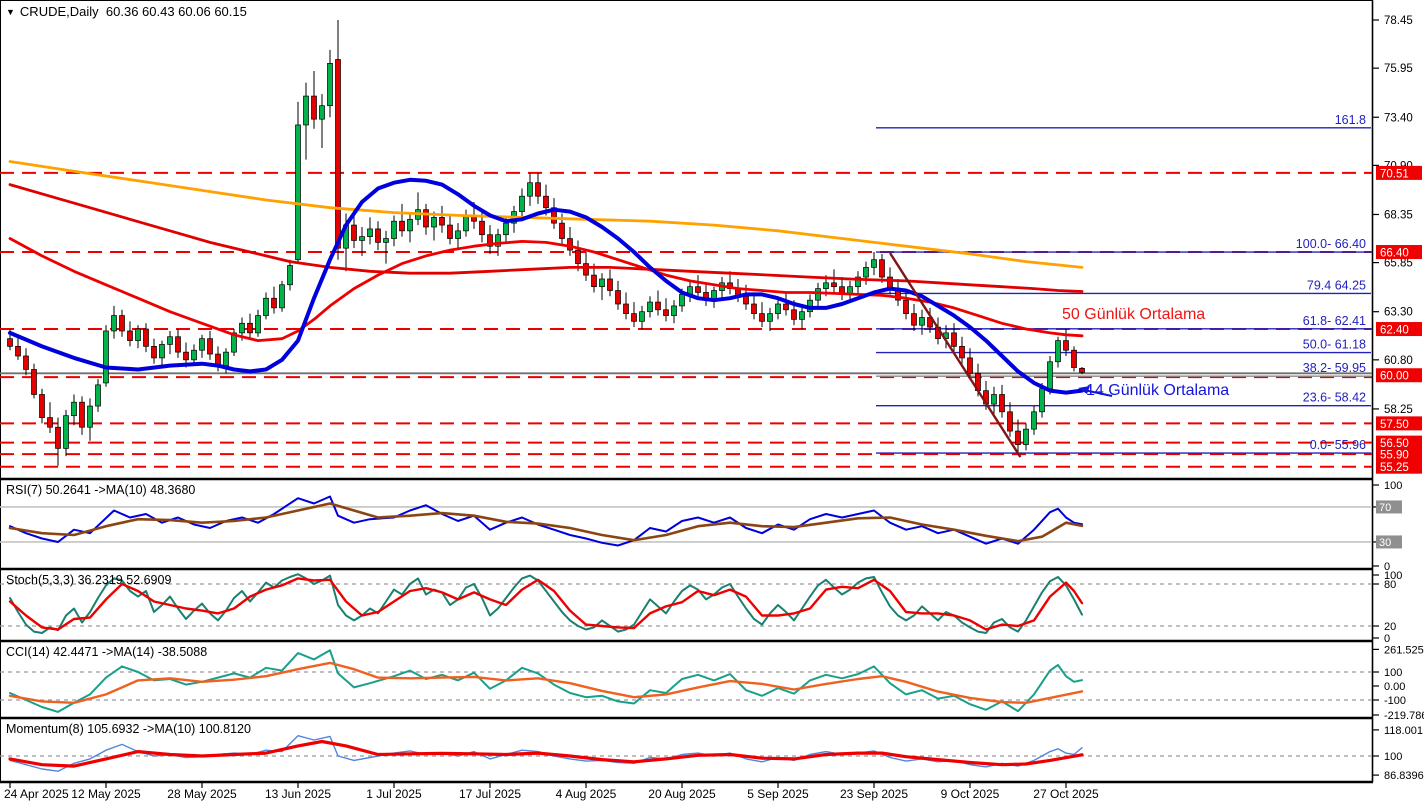 The height and width of the screenshot is (806, 1424). Describe the element at coordinates (1398, 118) in the screenshot. I see `price-tick-label: 73.40` at that location.